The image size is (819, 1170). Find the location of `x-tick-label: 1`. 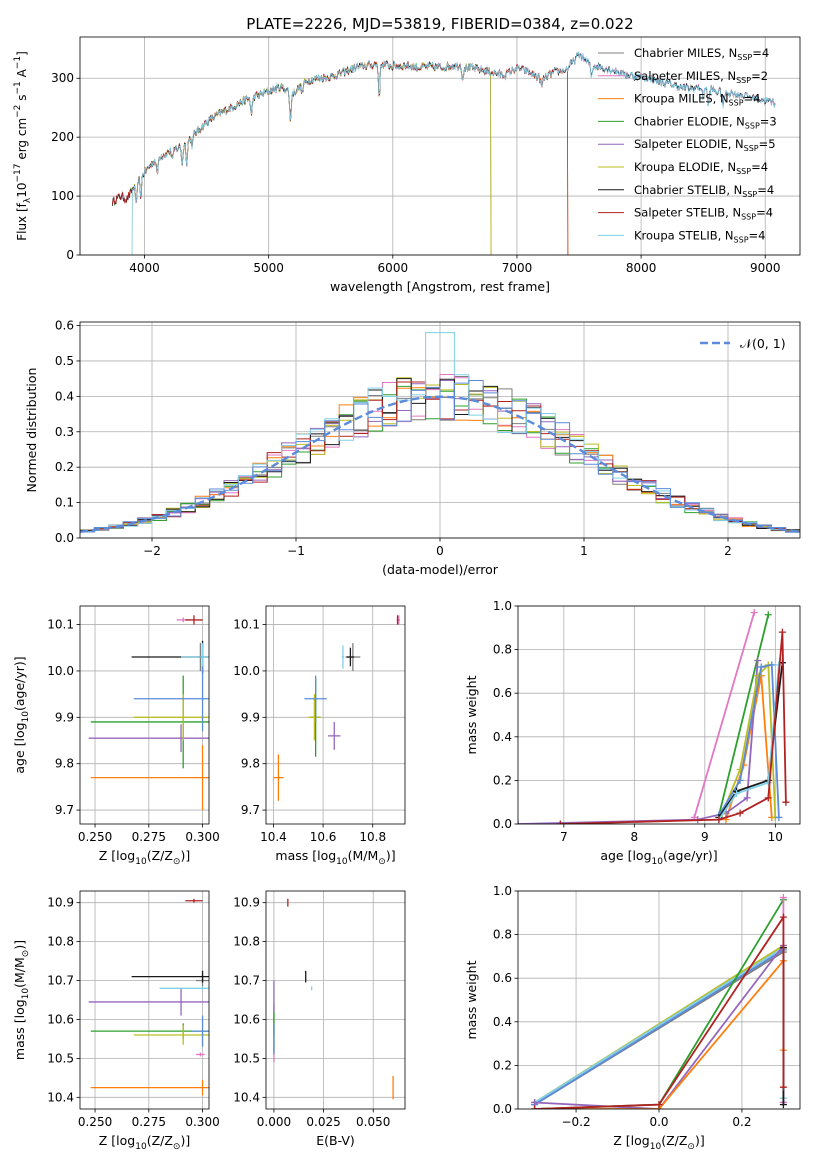

x-tick-label: 1 is located at coordinates (584, 551).